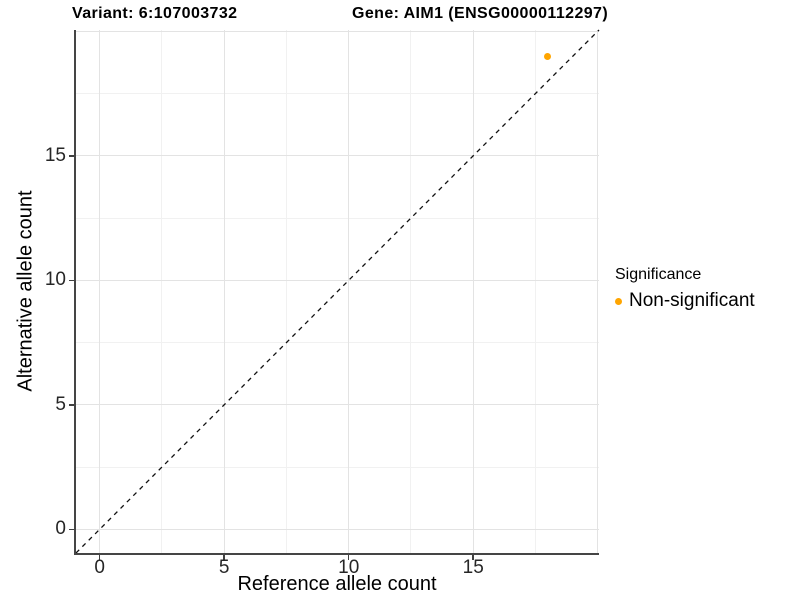 This screenshot has width=800, height=600. I want to click on legend-item-non-significant: Non-significant, so click(685, 301).